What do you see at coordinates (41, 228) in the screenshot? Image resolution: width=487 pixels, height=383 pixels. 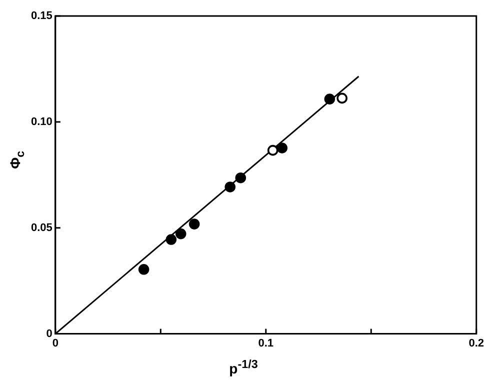 I see `y-tick-label: 0.05` at bounding box center [41, 228].